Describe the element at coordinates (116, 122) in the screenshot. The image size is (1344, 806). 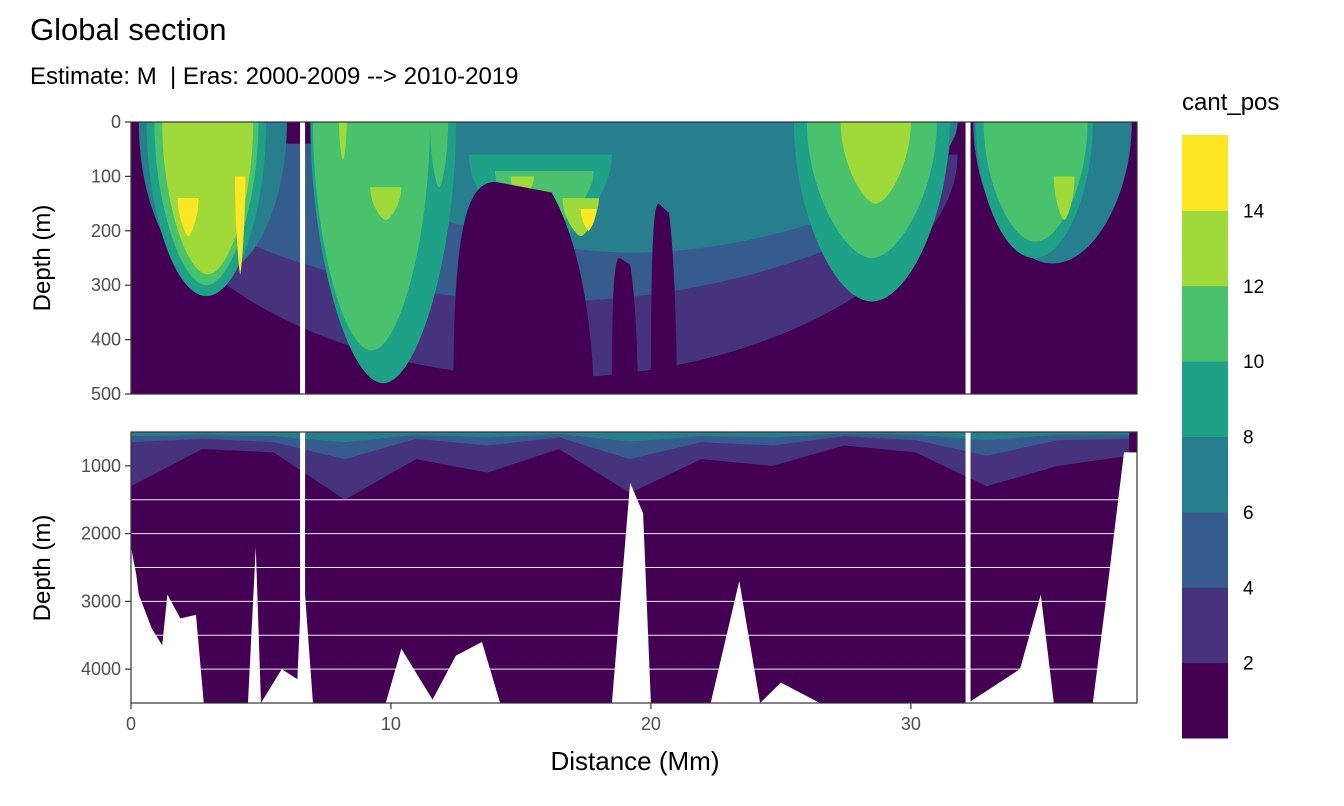
I see `y-tick-label: 0` at that location.